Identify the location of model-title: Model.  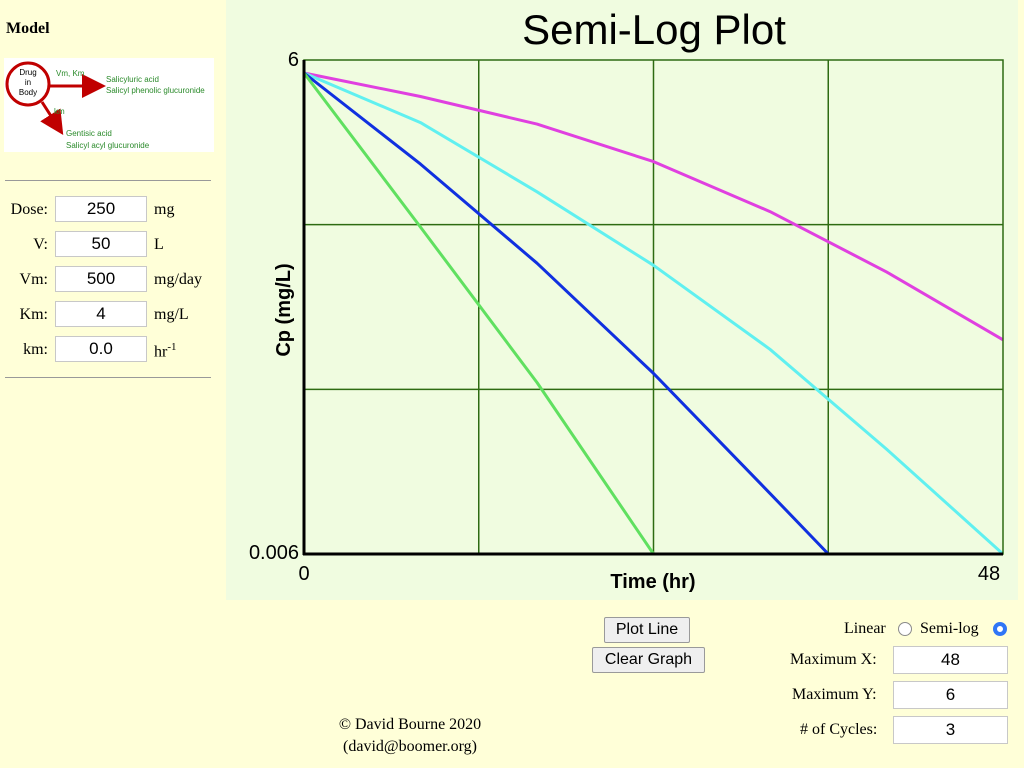
(28, 28).